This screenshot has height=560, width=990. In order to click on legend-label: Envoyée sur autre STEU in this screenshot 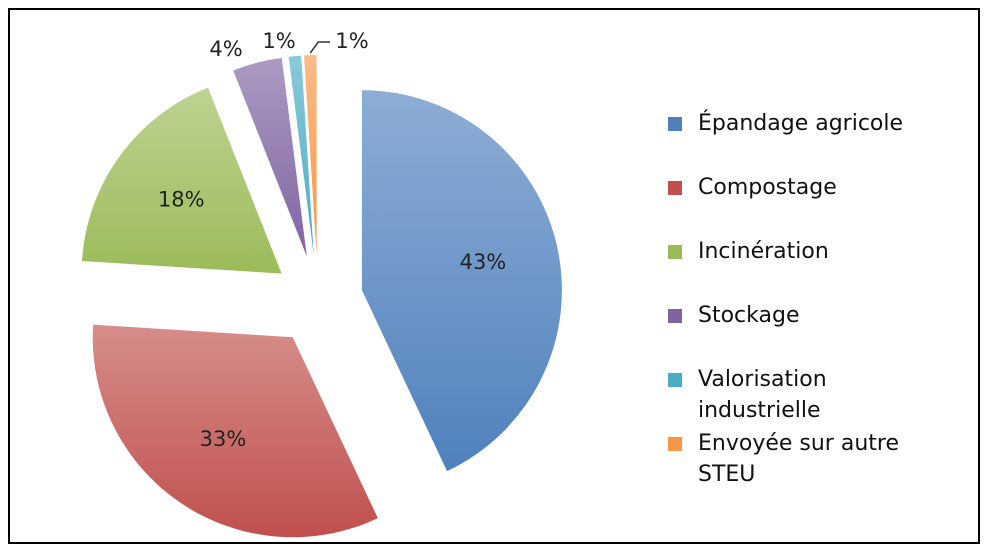, I will do `click(798, 459)`.